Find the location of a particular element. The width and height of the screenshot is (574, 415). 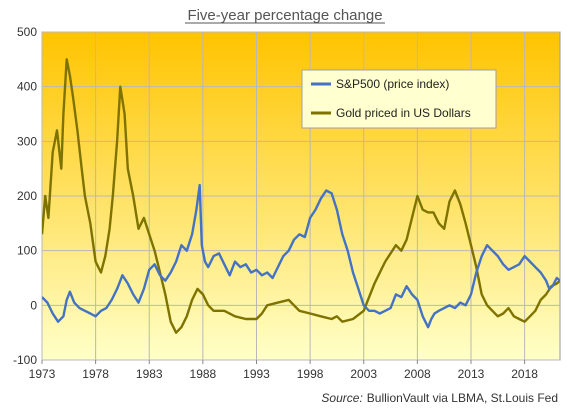

x-tick-label: 1998 is located at coordinates (310, 374).